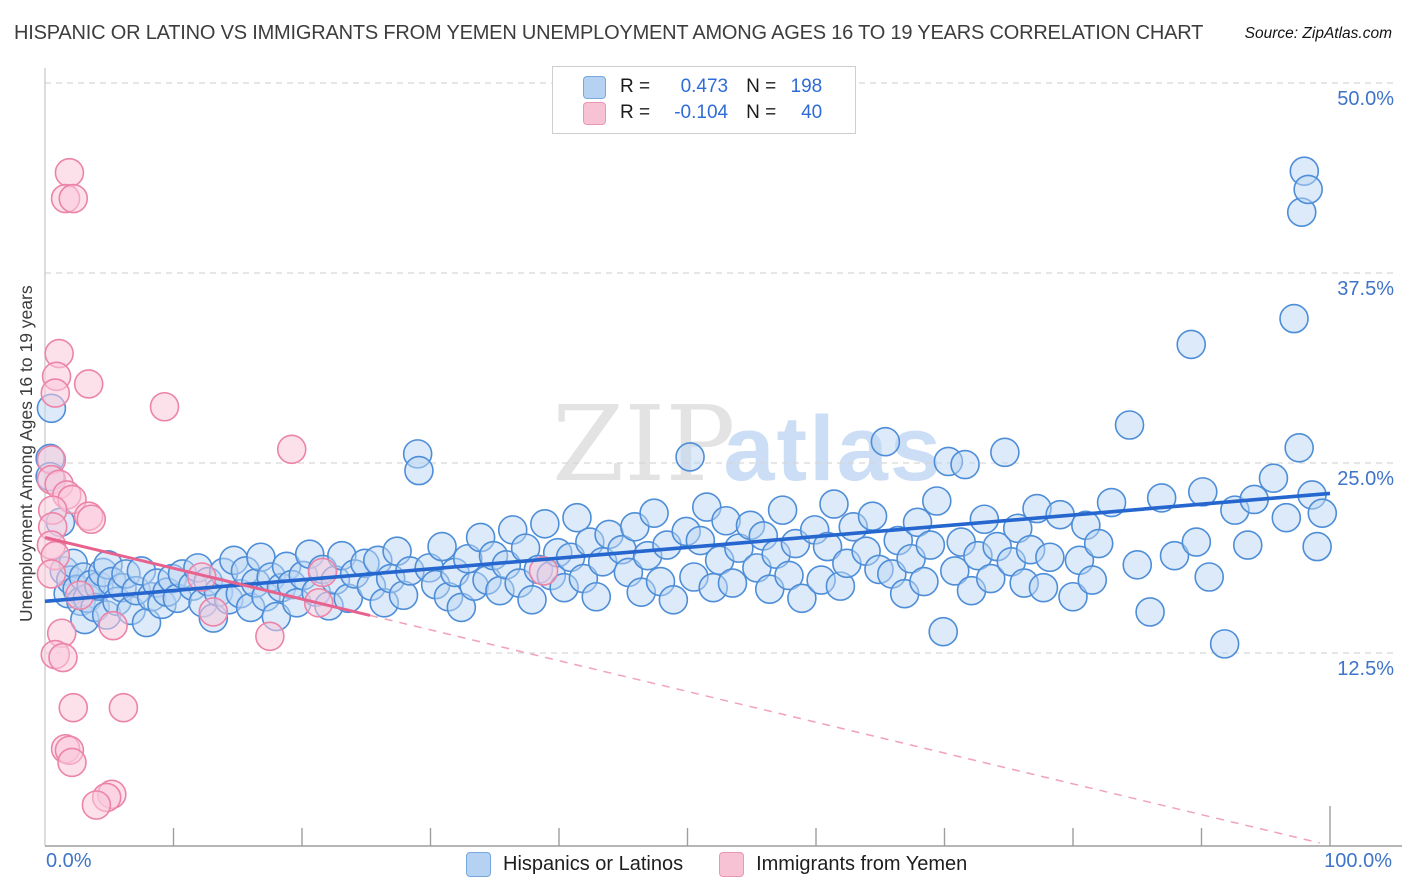 The height and width of the screenshot is (892, 1406). What do you see at coordinates (594, 113) in the screenshot?
I see `pink-series-swatch` at bounding box center [594, 113].